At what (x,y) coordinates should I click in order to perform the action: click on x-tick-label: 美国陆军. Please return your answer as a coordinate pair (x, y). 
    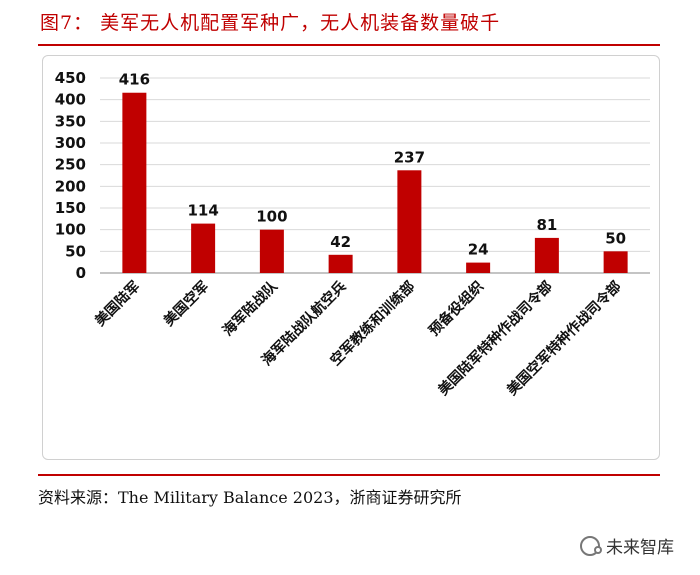
    Looking at the image, I should click on (118, 304).